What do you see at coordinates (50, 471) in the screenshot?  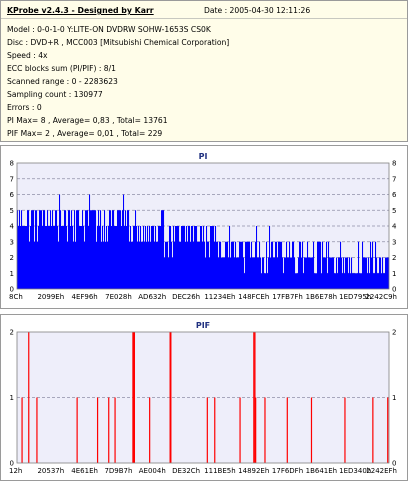 I see `pif-x-tick: 20537h` at bounding box center [50, 471].